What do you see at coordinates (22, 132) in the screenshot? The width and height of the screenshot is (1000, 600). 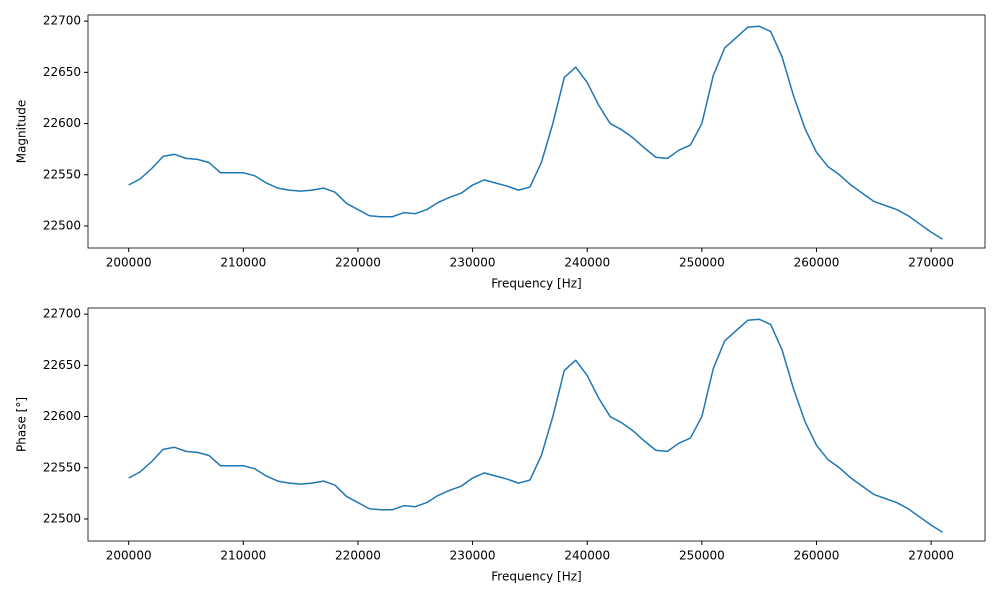 I see `y-axis-label: Magnitude` at bounding box center [22, 132].